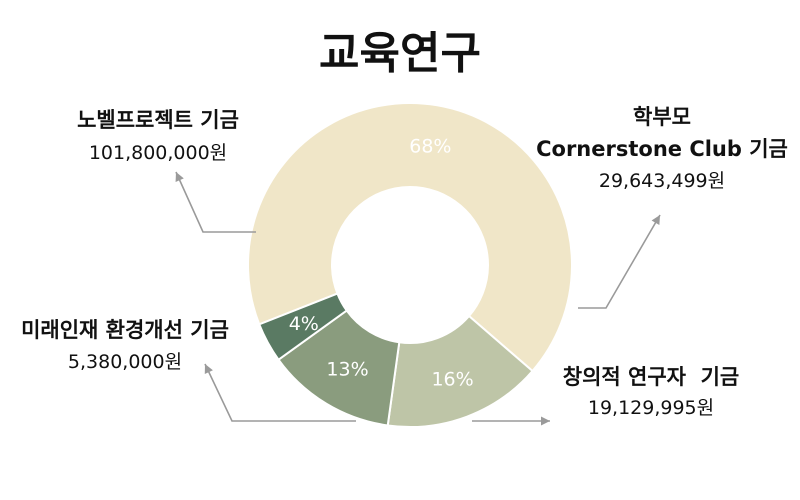 This screenshot has height=500, width=800. I want to click on callout-creative-researcher: 창의적 연구자 기금 19,129,995원, so click(651, 392).